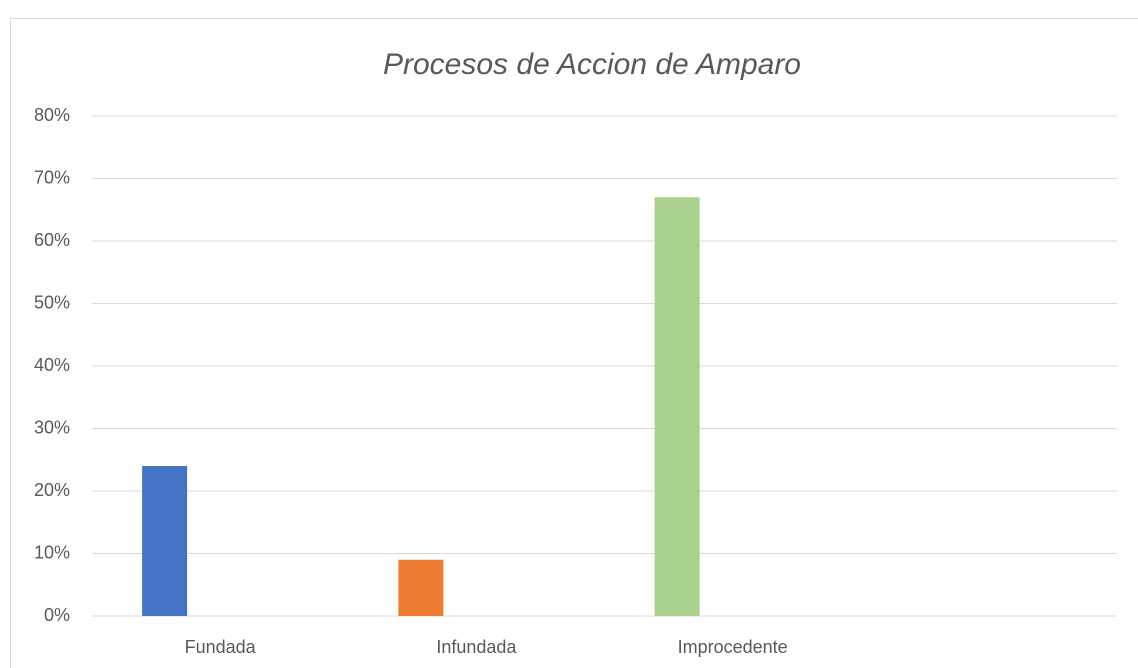 The width and height of the screenshot is (1138, 668). What do you see at coordinates (52, 490) in the screenshot?
I see `y-tick-label: 20%` at bounding box center [52, 490].